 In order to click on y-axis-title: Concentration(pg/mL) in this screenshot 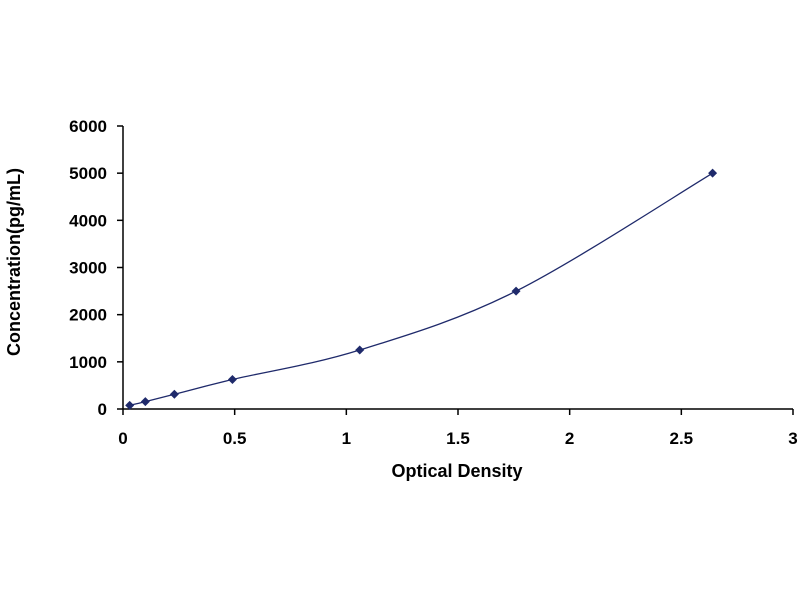, I will do `click(14, 262)`.